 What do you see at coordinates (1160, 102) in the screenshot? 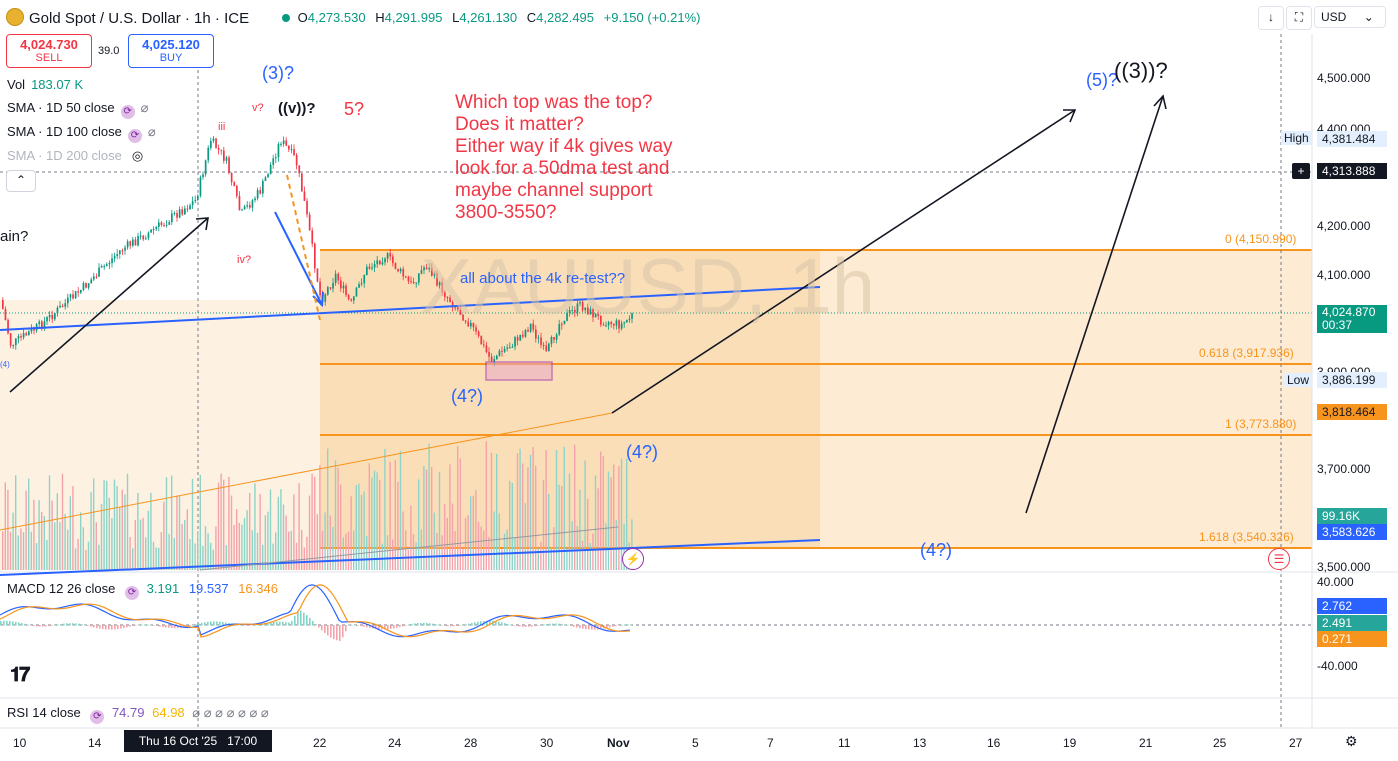
I see `arrow-up-right-head` at bounding box center [1160, 102].